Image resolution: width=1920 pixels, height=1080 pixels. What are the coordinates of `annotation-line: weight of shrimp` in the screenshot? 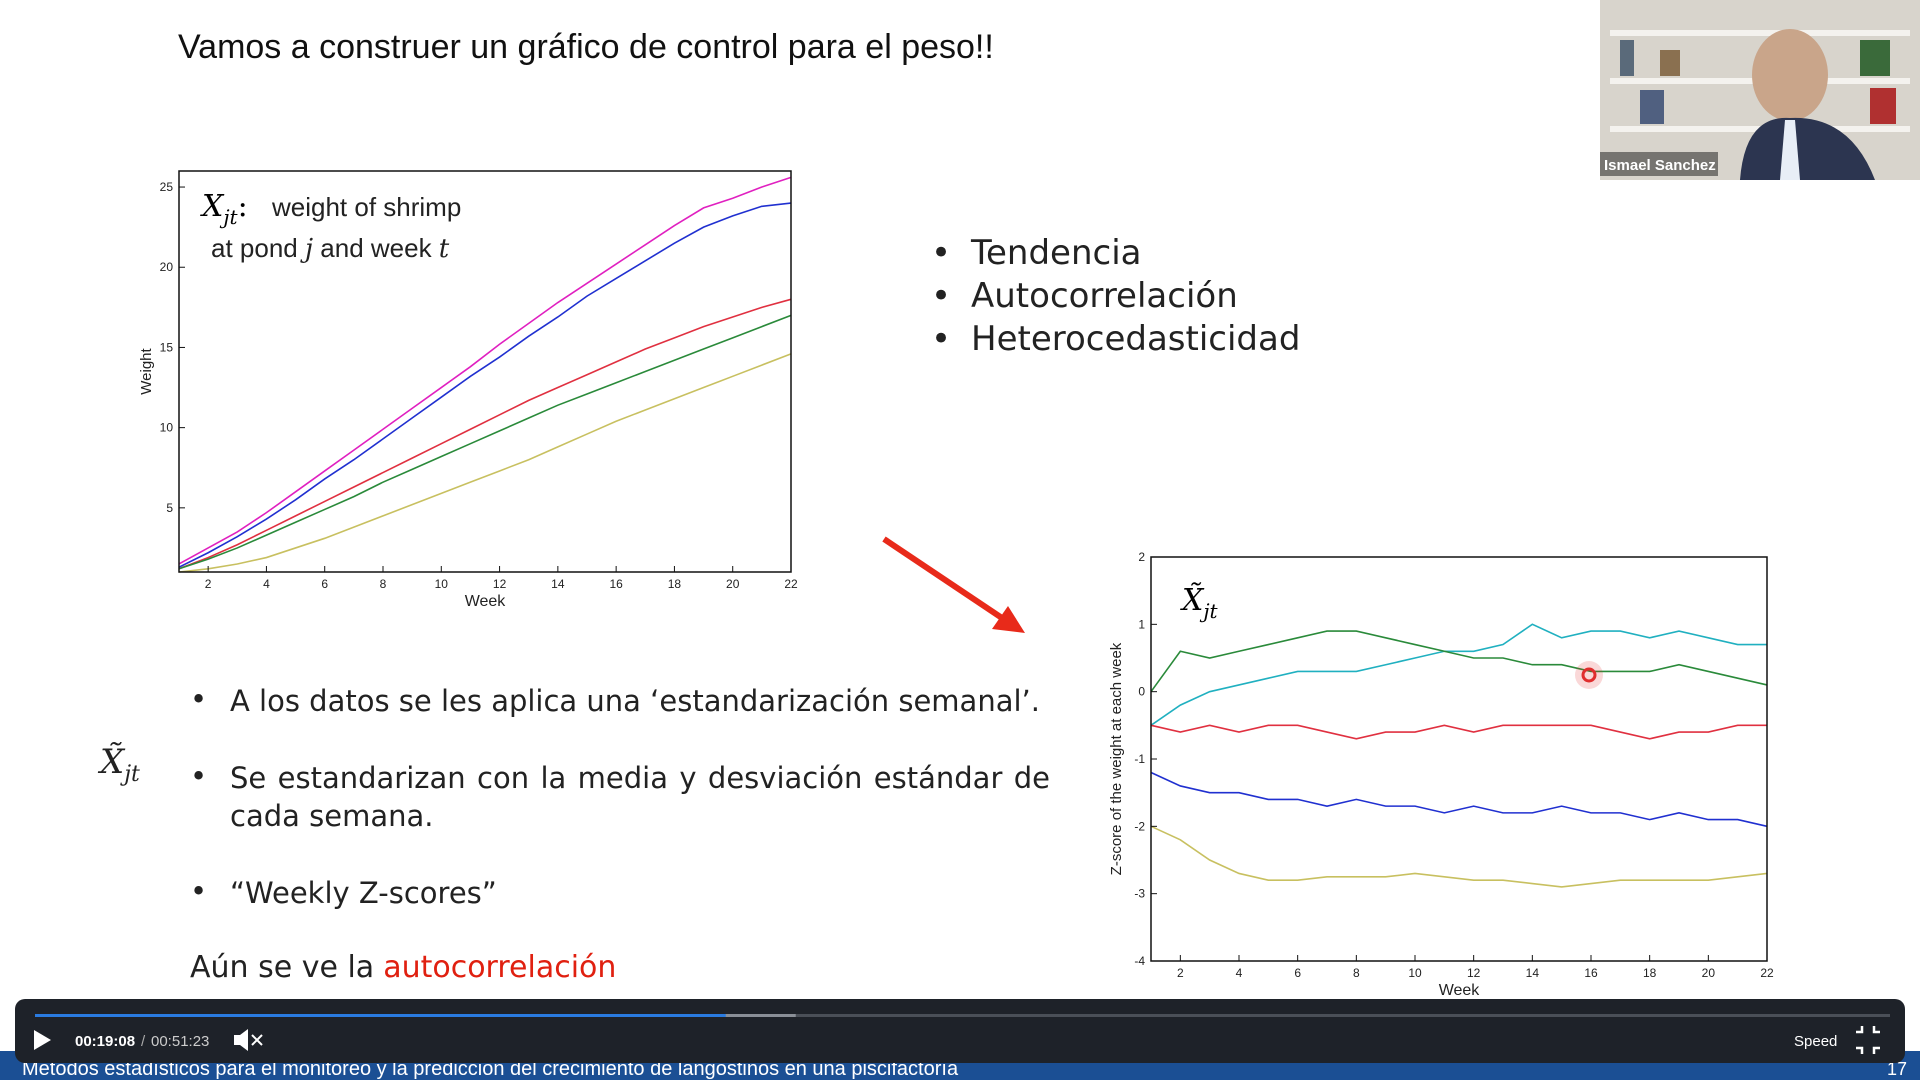 It's located at (366, 207).